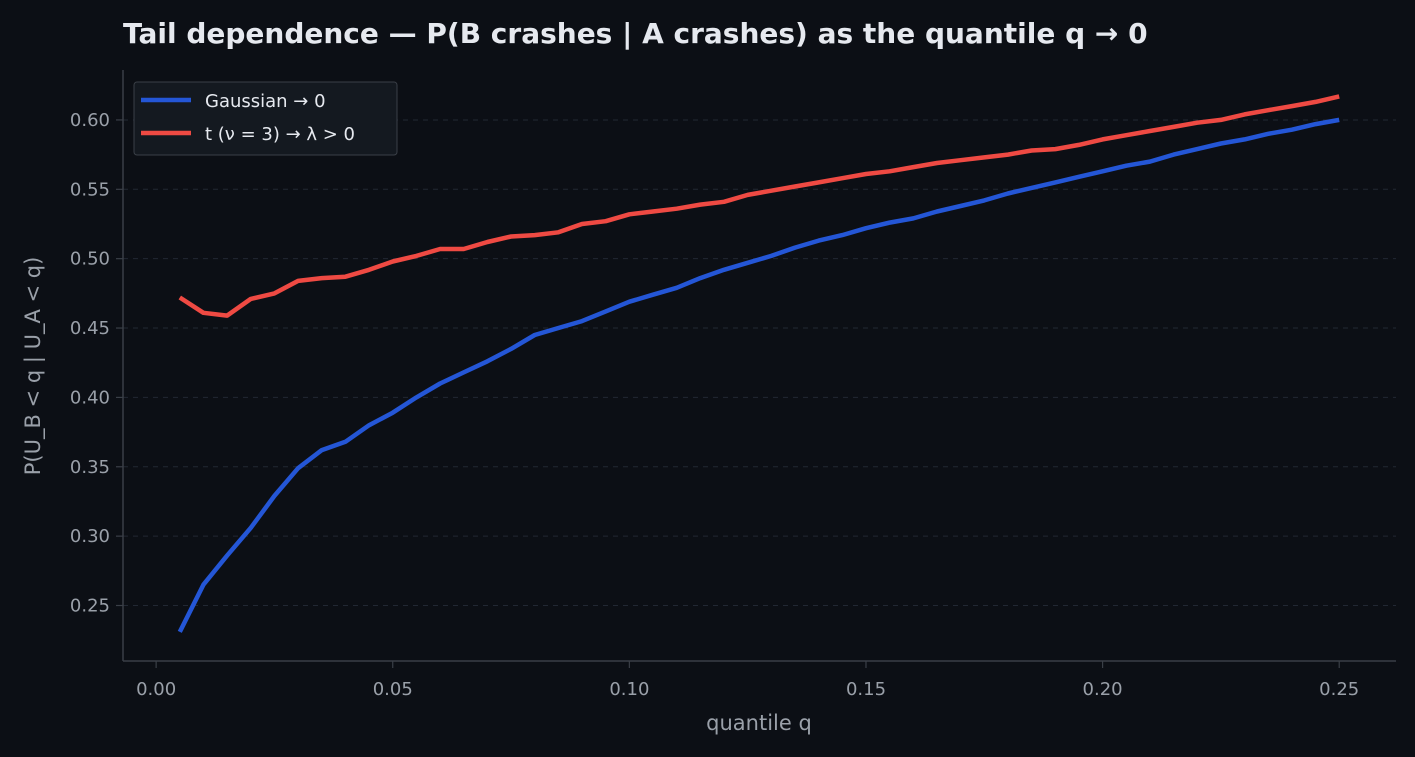  Describe the element at coordinates (90, 467) in the screenshot. I see `y-tick-label: 0.35` at that location.